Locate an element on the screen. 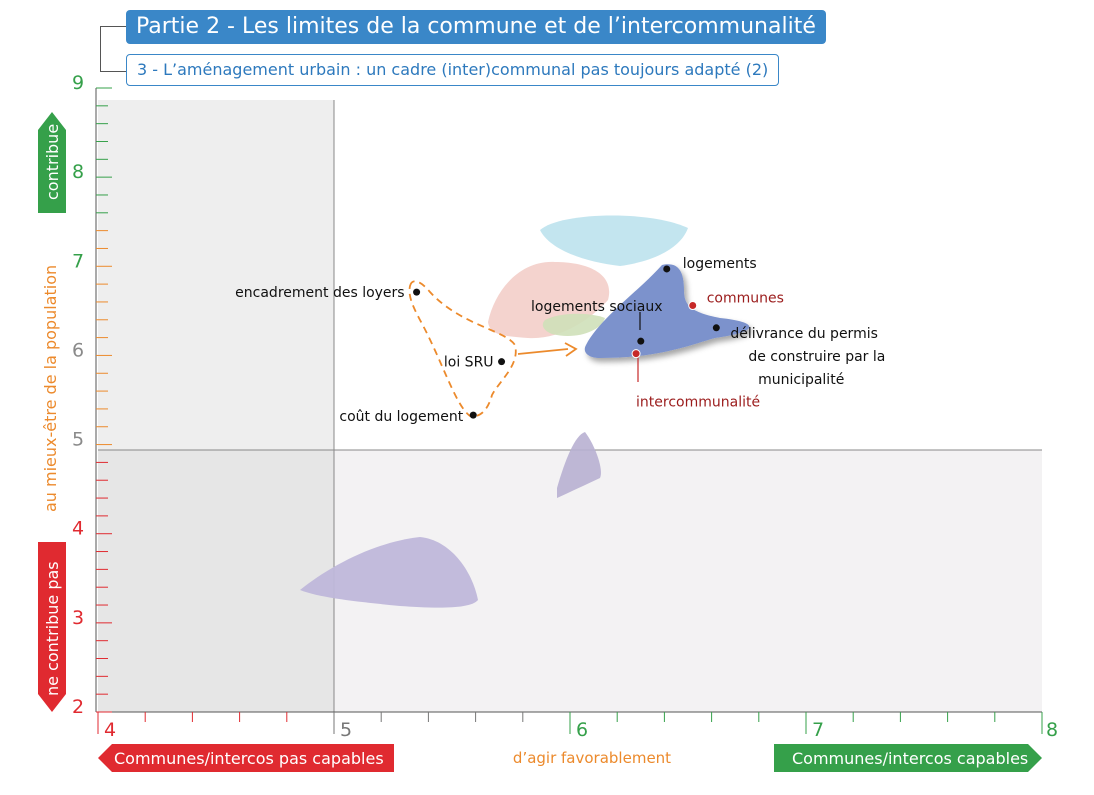 The height and width of the screenshot is (795, 1094). x-banner-left-label: Communes/intercos pas capables is located at coordinates (249, 758).